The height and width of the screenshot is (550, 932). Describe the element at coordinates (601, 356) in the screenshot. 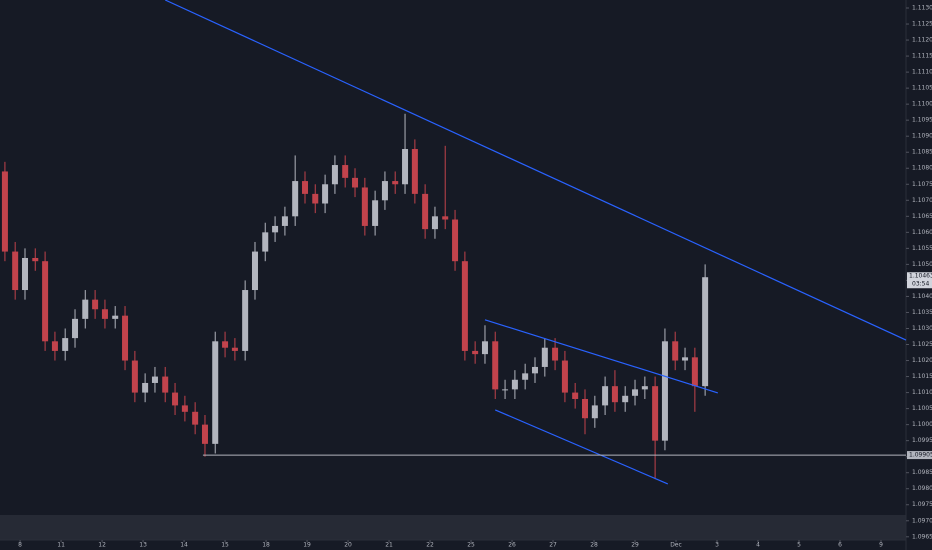

I see `trend-line` at that location.